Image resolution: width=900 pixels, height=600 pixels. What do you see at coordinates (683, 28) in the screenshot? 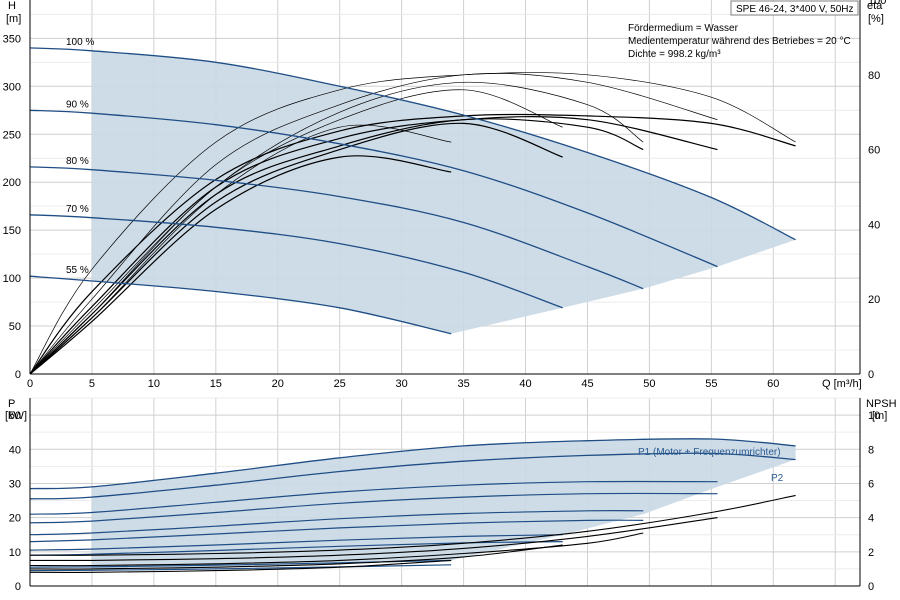
I see `info-line-1: Fördermedium = Wasser` at bounding box center [683, 28].